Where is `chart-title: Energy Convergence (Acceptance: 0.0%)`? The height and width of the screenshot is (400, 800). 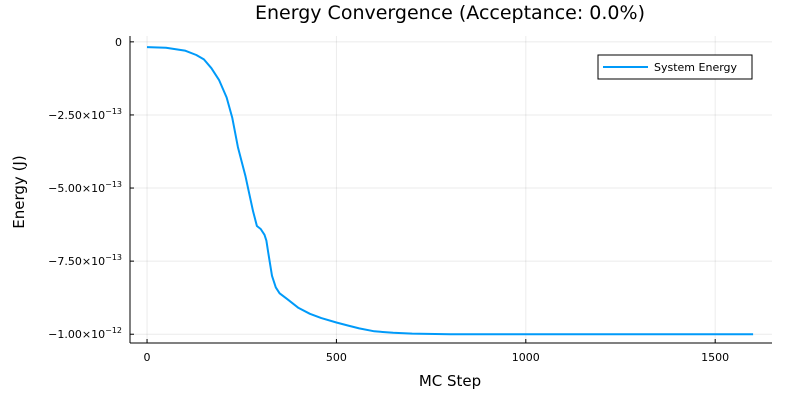
chart-title: Energy Convergence (Acceptance: 0.0%) is located at coordinates (450, 13).